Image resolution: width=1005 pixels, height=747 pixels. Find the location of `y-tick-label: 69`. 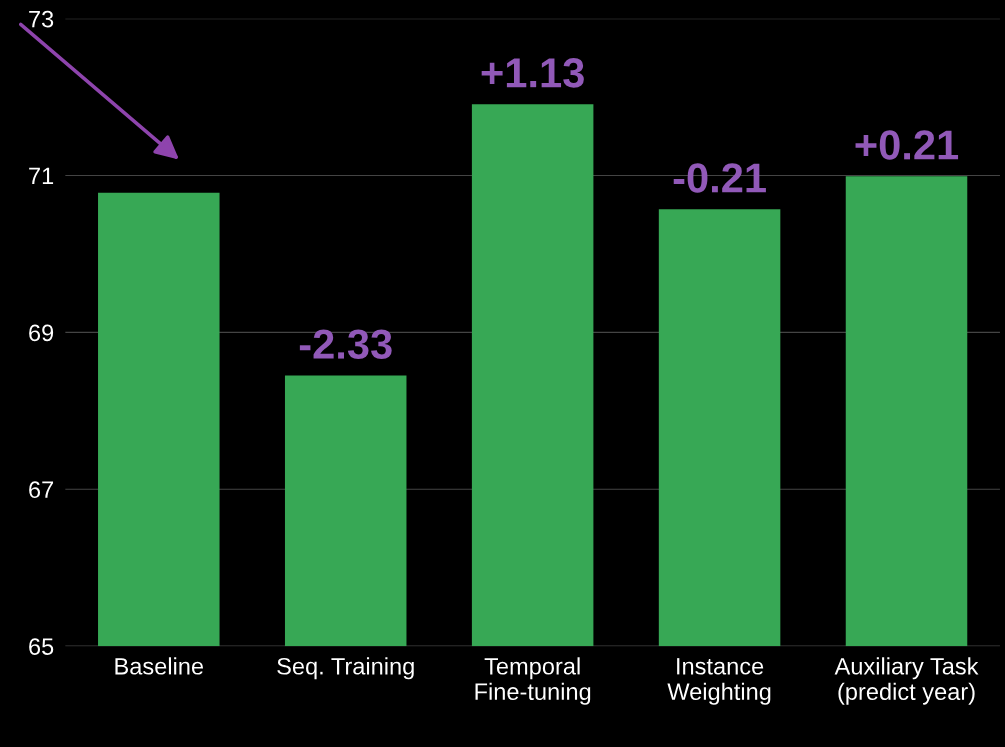

y-tick-label: 69 is located at coordinates (41, 333).